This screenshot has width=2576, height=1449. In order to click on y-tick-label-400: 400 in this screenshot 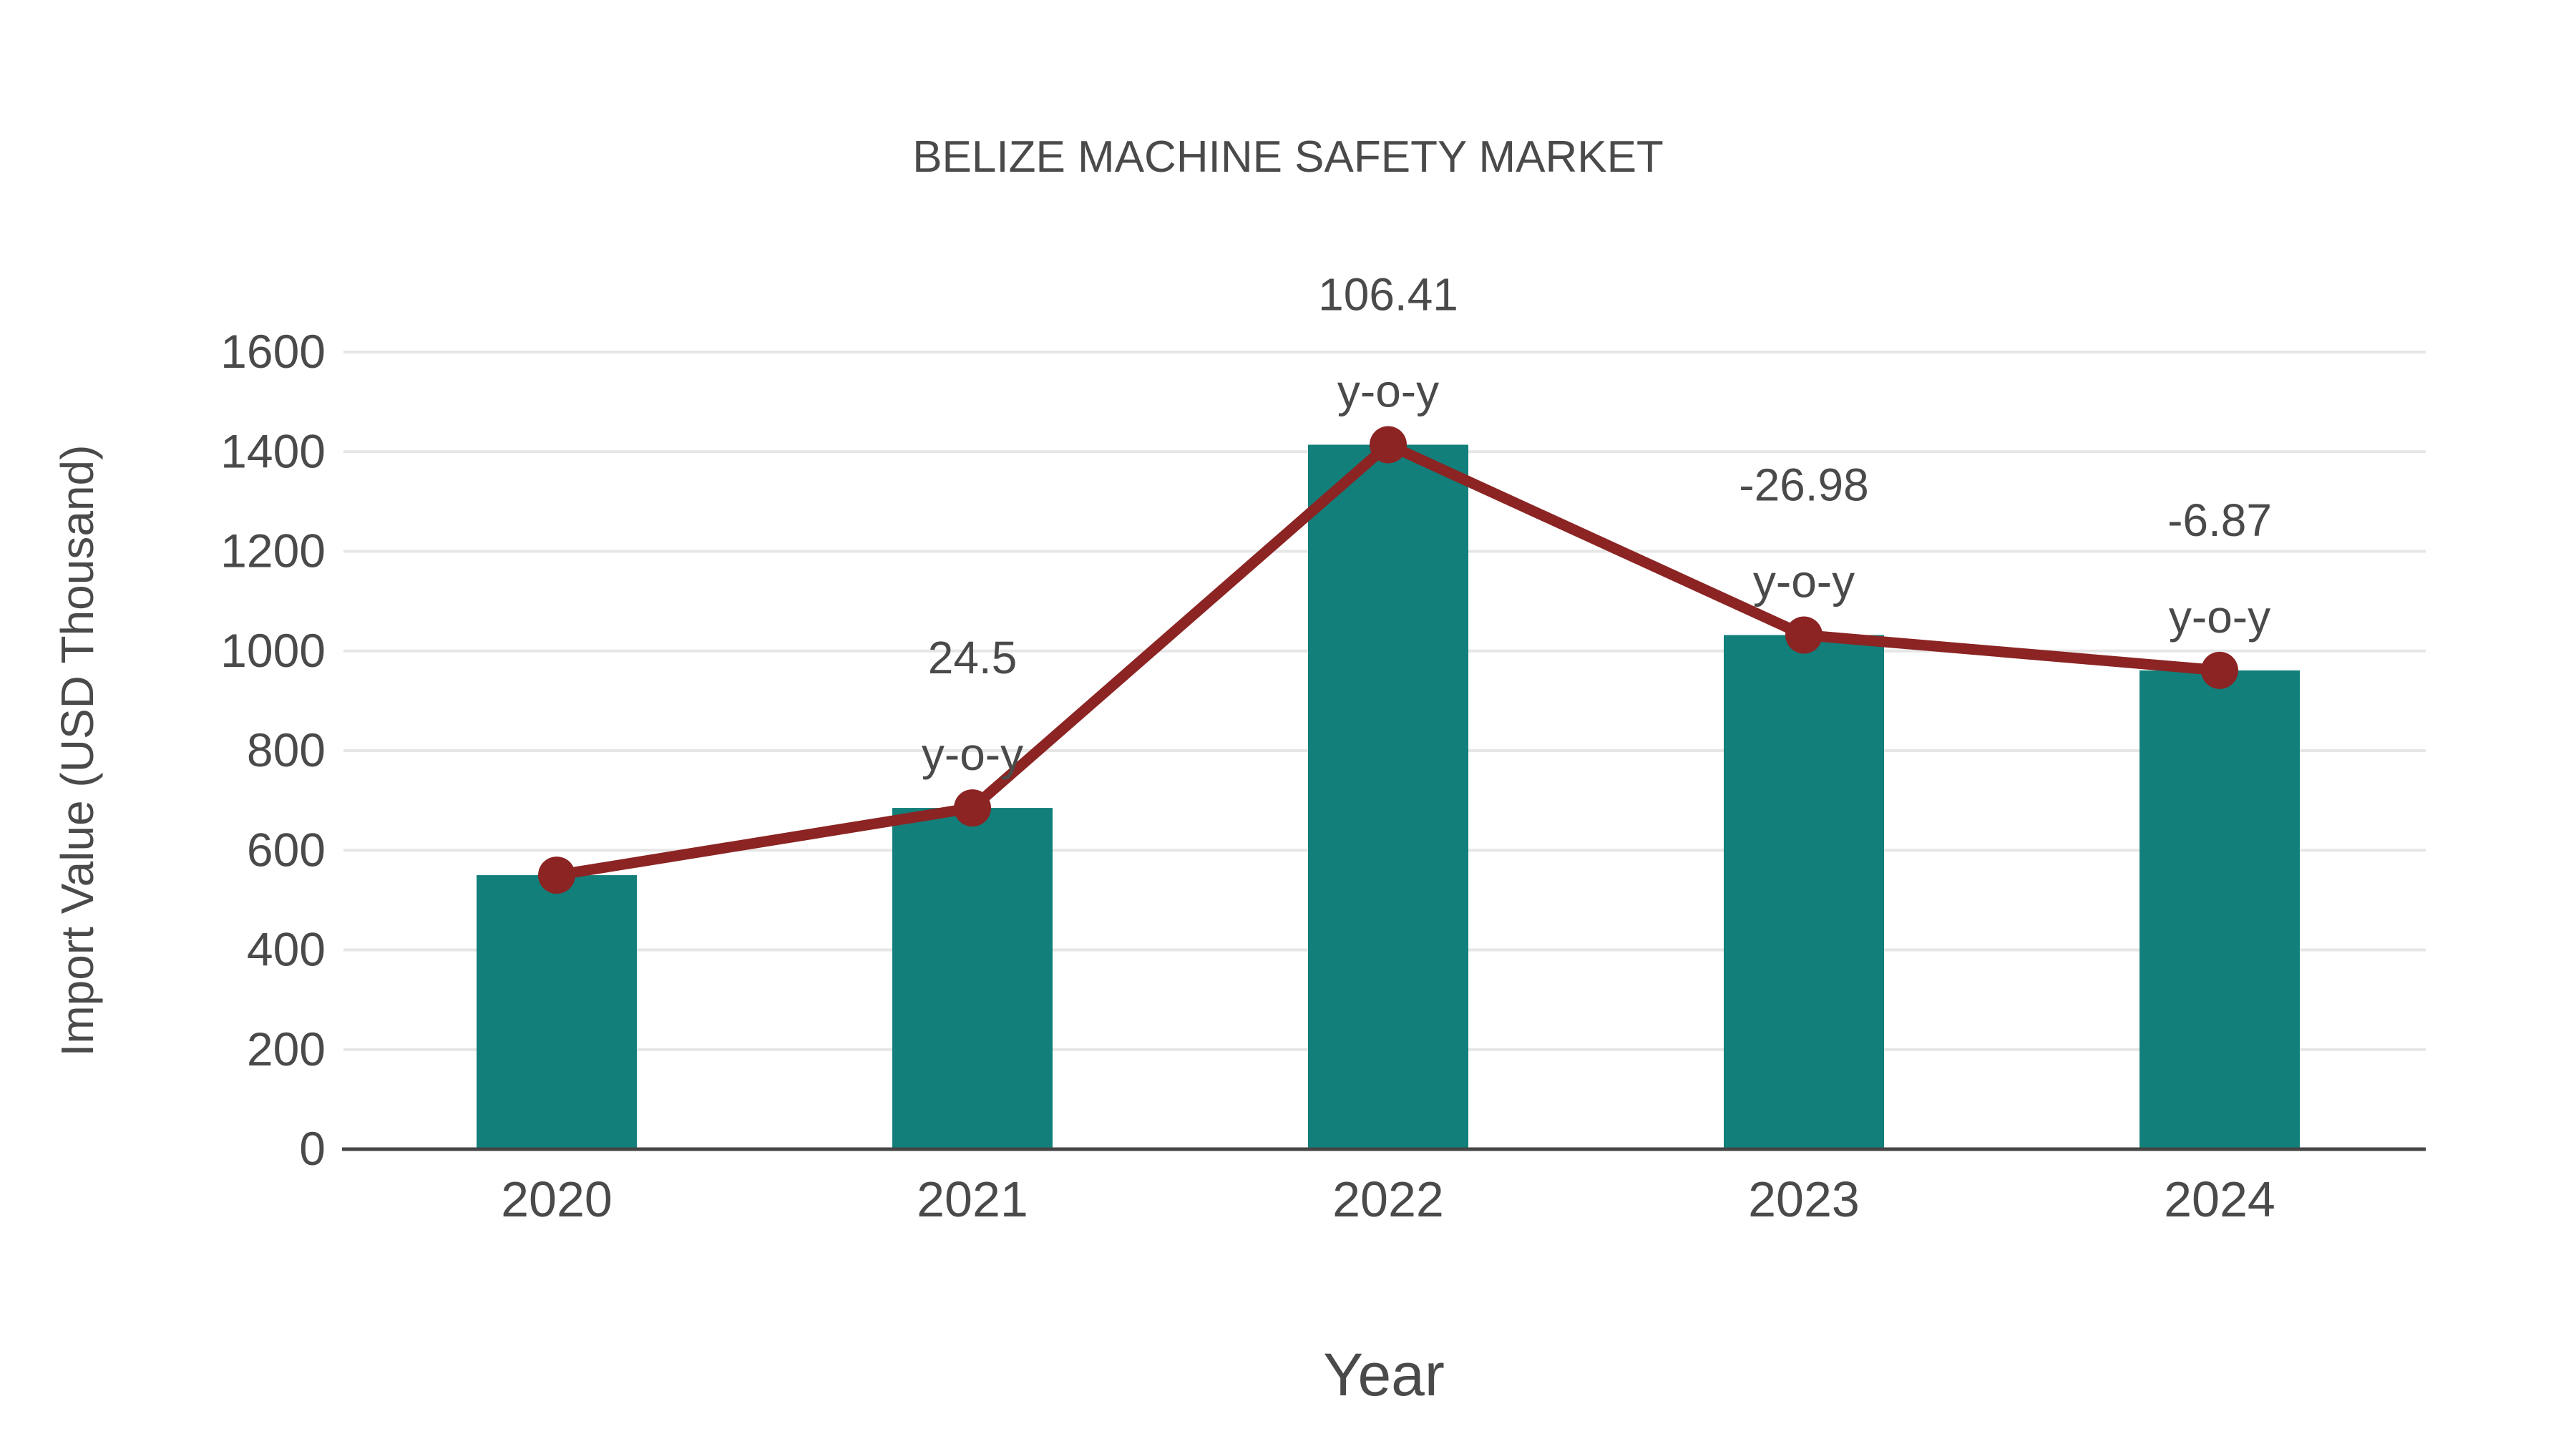, I will do `click(286, 949)`.